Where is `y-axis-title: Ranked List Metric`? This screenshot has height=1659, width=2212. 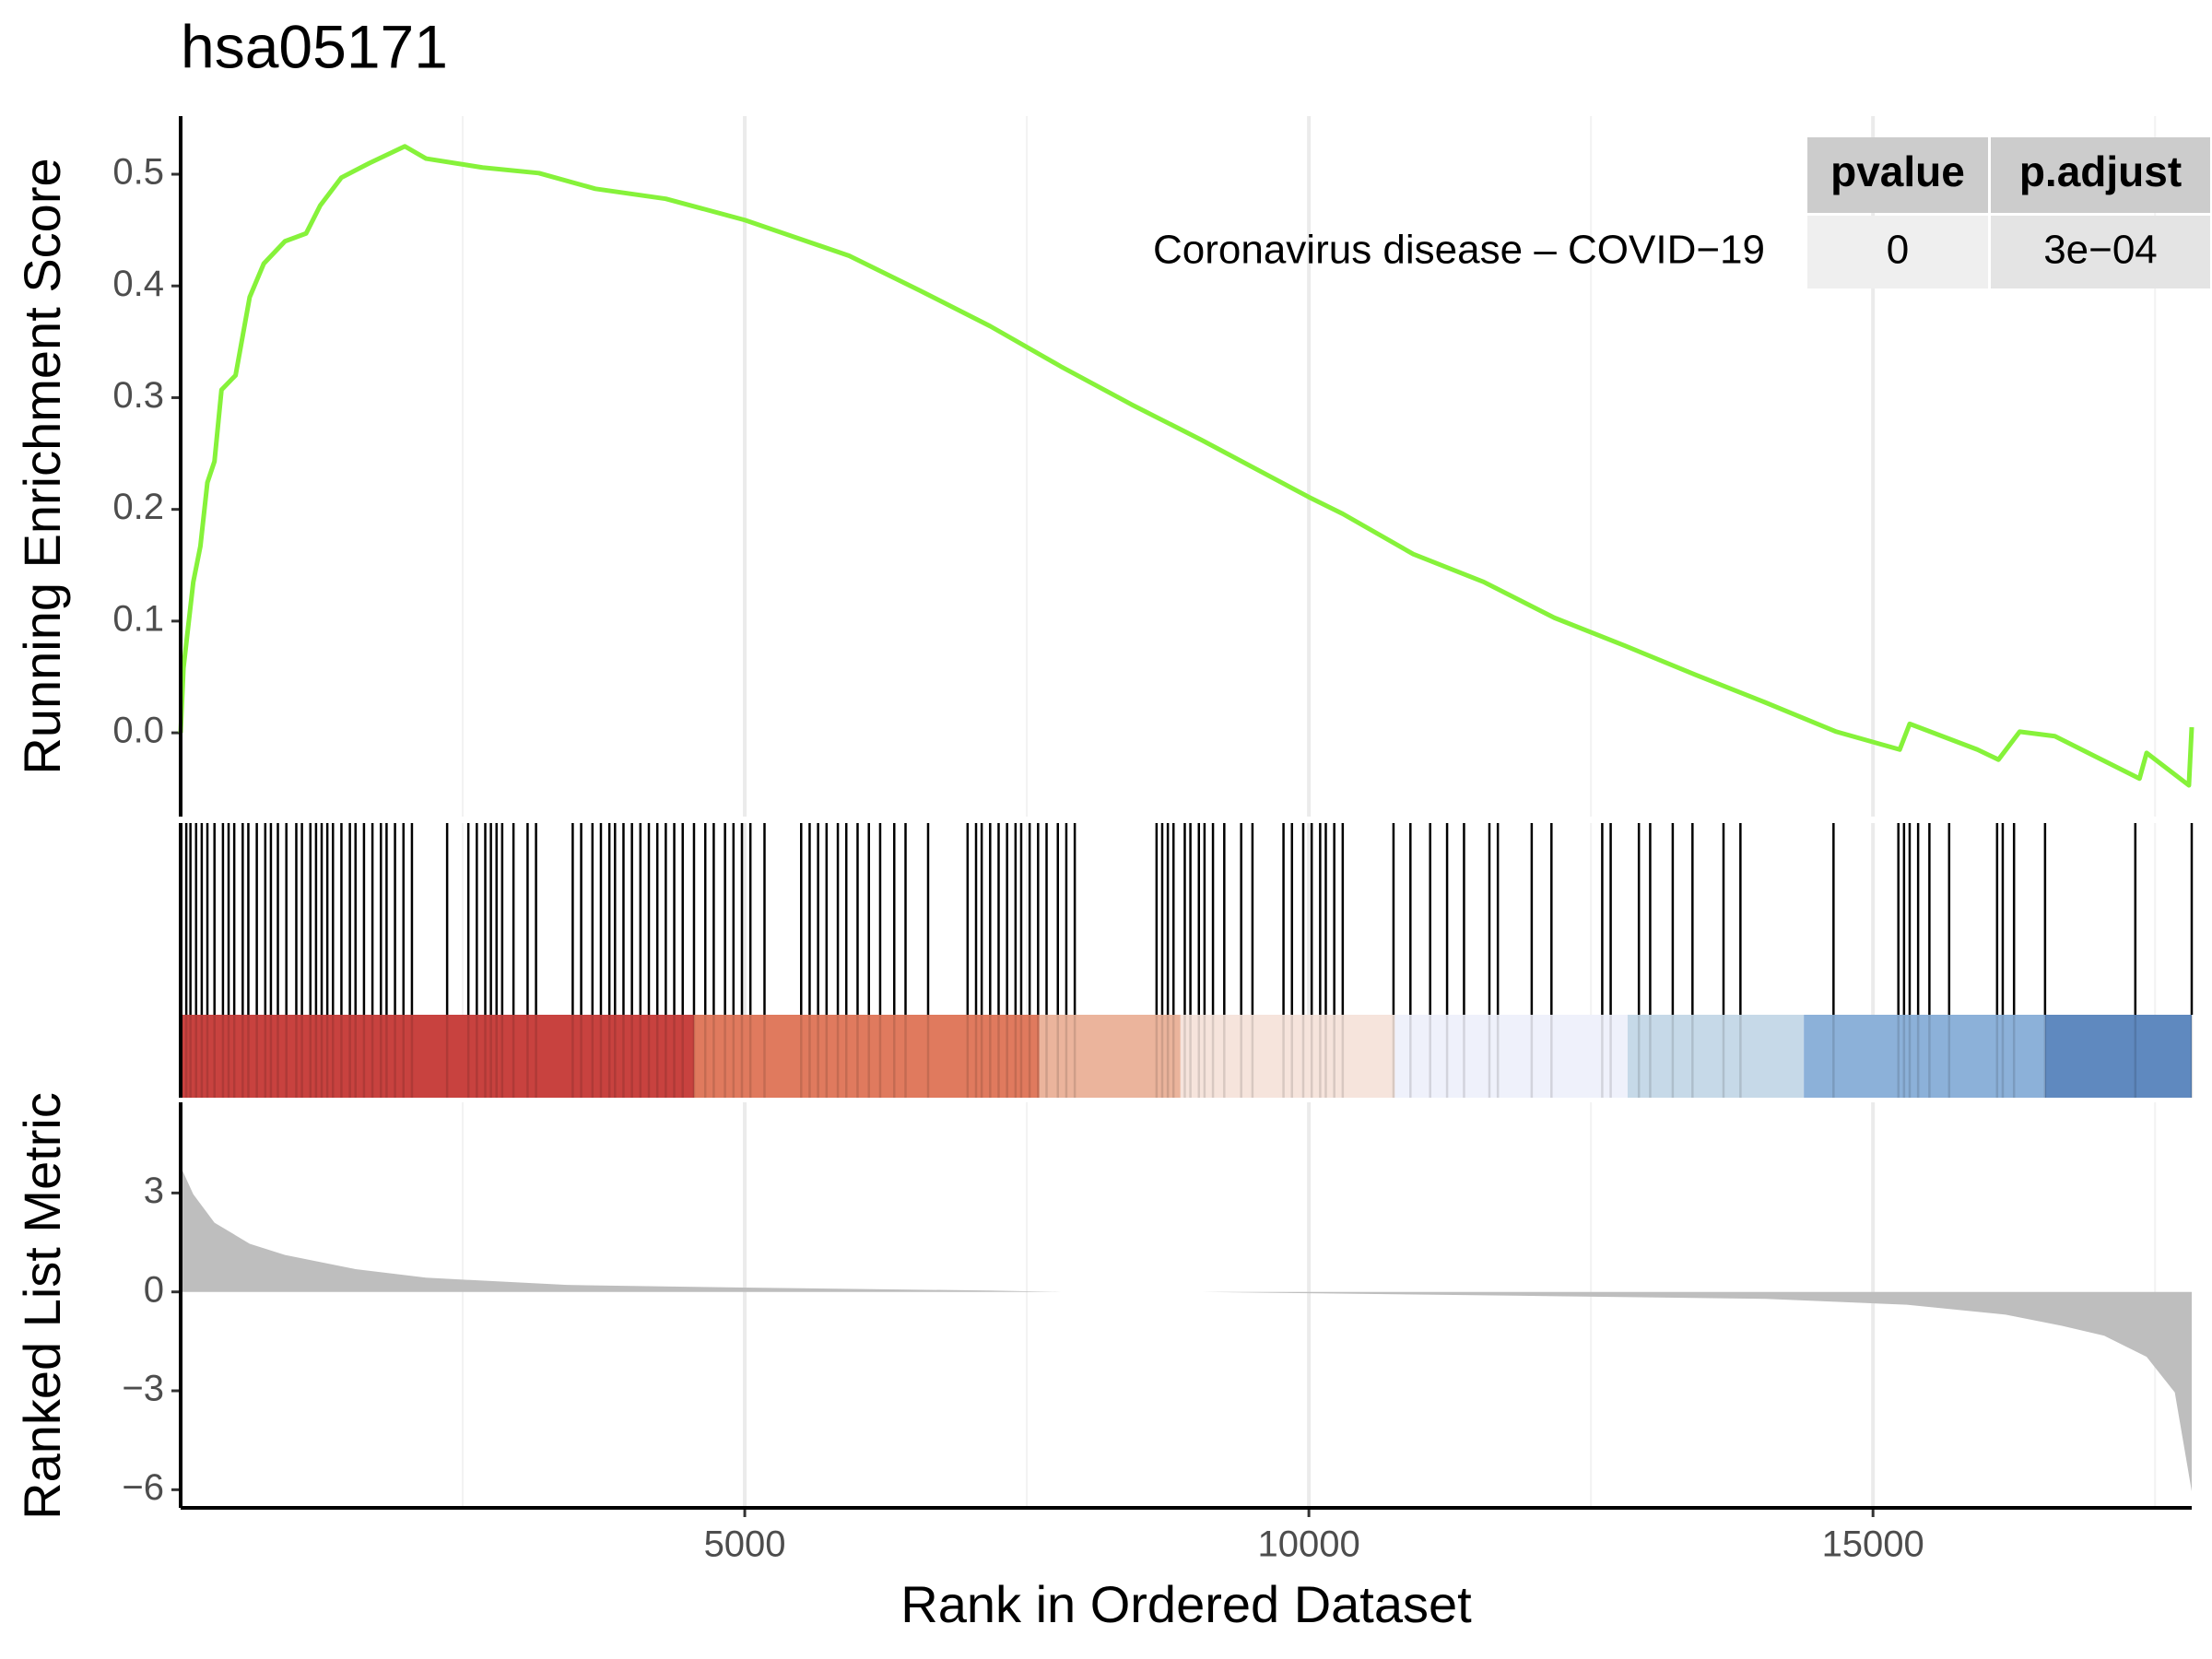
y-axis-title: Ranked List Metric is located at coordinates (42, 1306).